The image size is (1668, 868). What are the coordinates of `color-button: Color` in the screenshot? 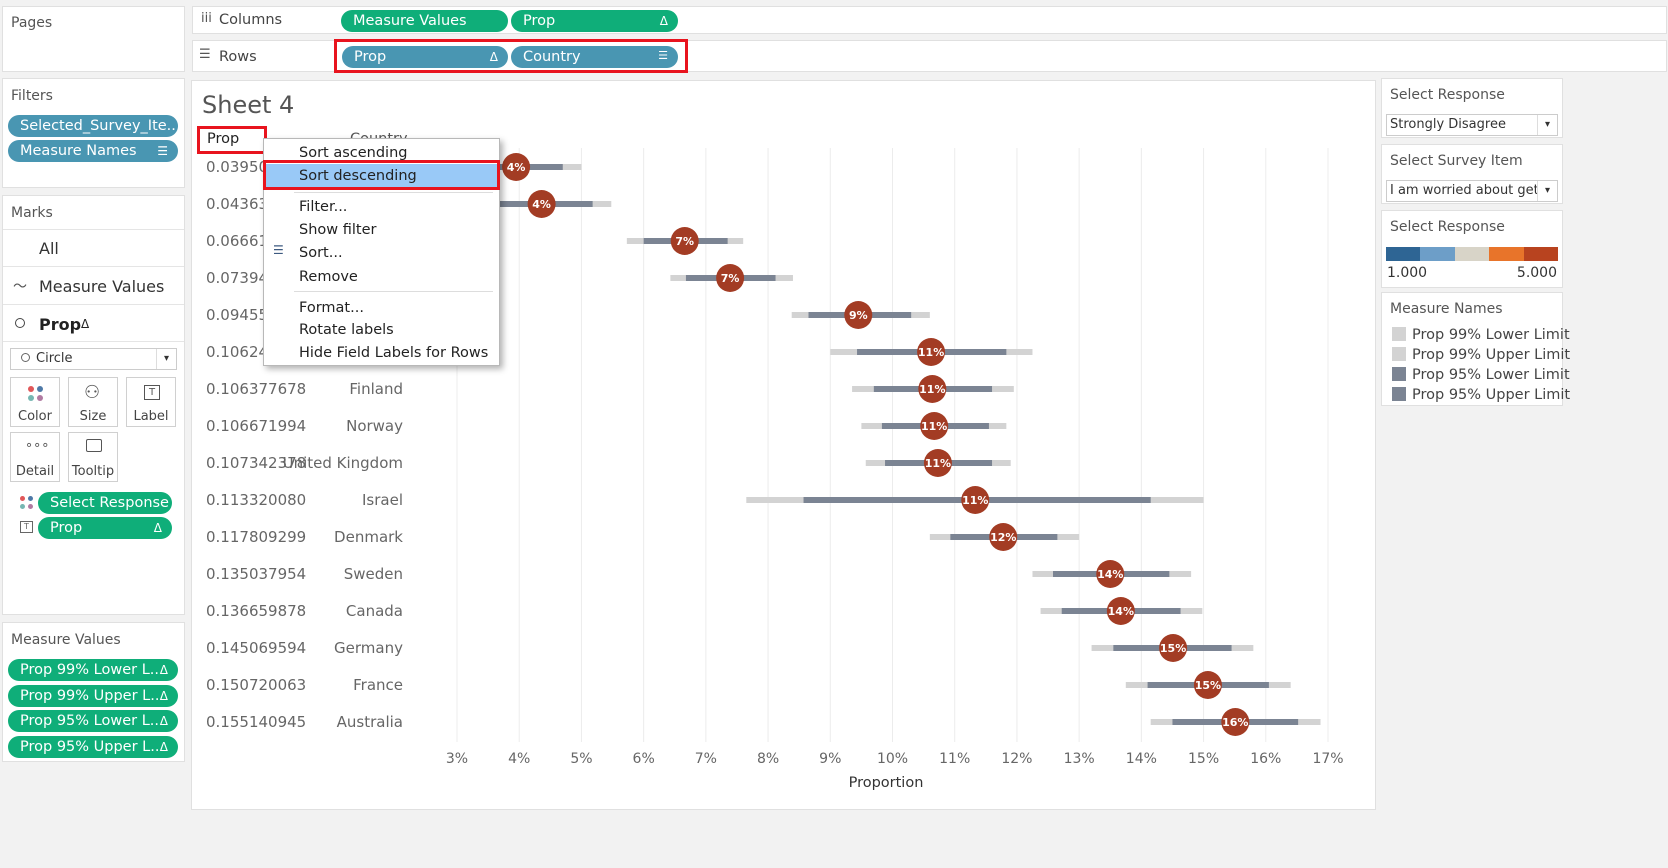 It's located at (35, 402).